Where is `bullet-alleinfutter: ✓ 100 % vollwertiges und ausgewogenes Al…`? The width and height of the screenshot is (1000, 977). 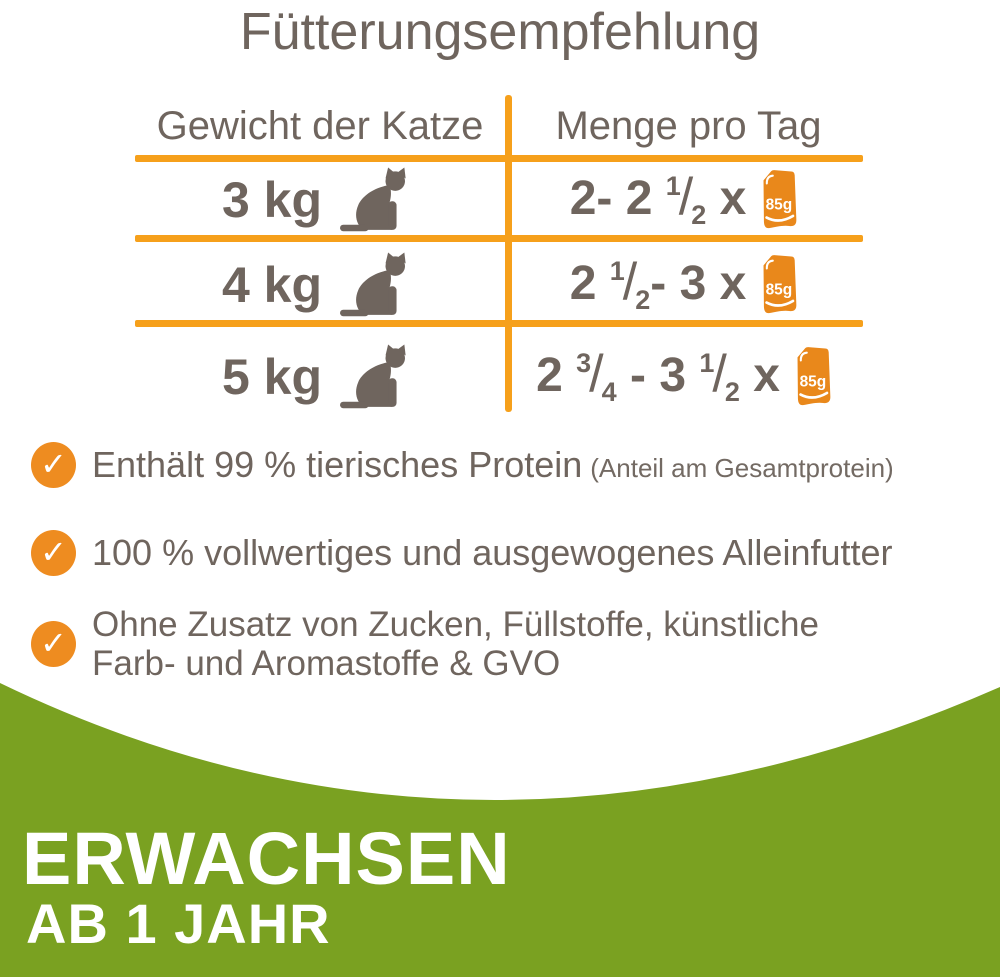
bullet-alleinfutter: ✓ 100 % vollwertiges und ausgewogenes Al… is located at coordinates (501, 553).